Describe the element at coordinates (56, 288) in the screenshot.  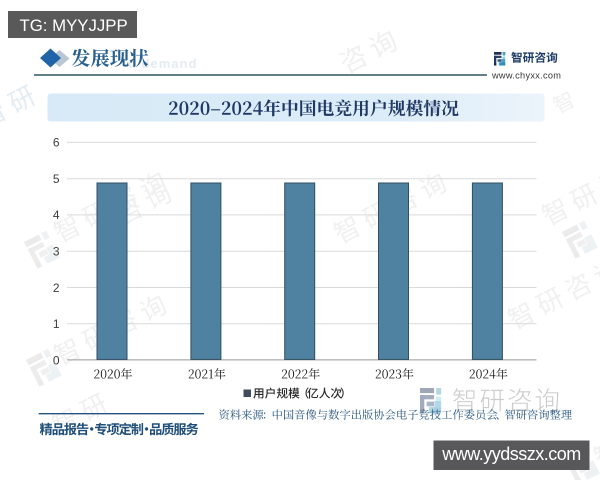
I see `svg-text: 2` at that location.